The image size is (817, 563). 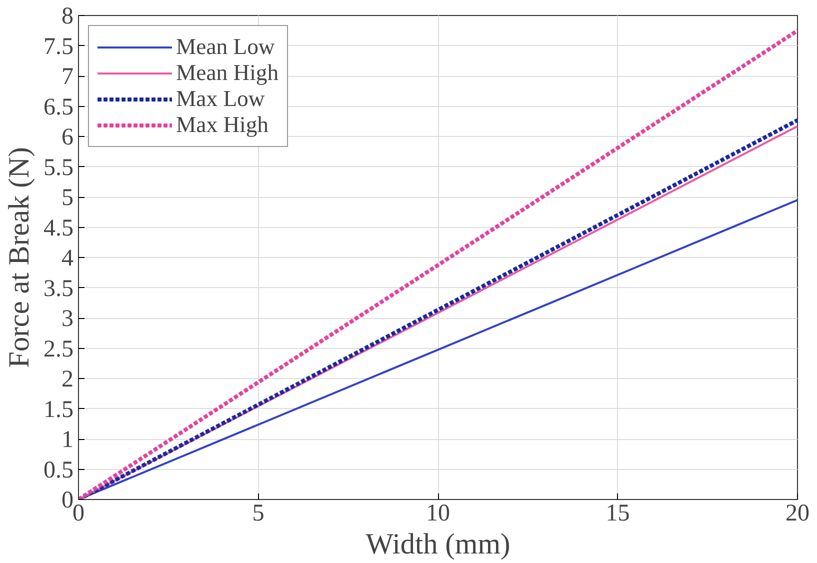 I want to click on y-tick-label: 8, so click(x=68, y=17).